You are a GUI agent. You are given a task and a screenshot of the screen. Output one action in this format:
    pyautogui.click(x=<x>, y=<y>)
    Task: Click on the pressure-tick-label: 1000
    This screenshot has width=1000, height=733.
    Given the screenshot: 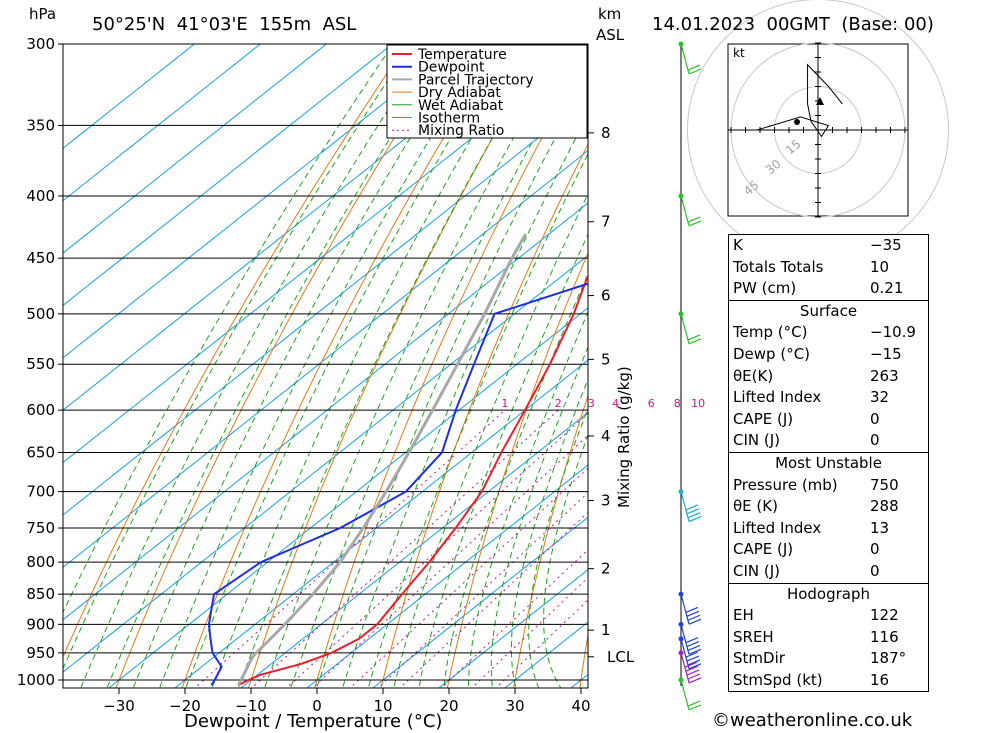 What is the action you would take?
    pyautogui.click(x=36, y=680)
    